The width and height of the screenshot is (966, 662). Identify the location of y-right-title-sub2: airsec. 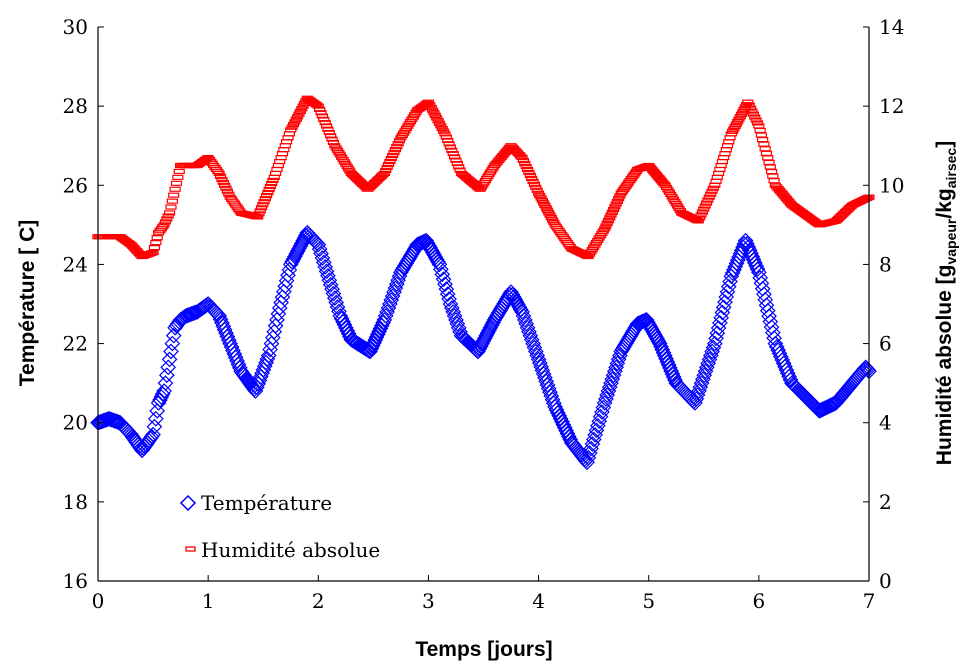
(951, 168).